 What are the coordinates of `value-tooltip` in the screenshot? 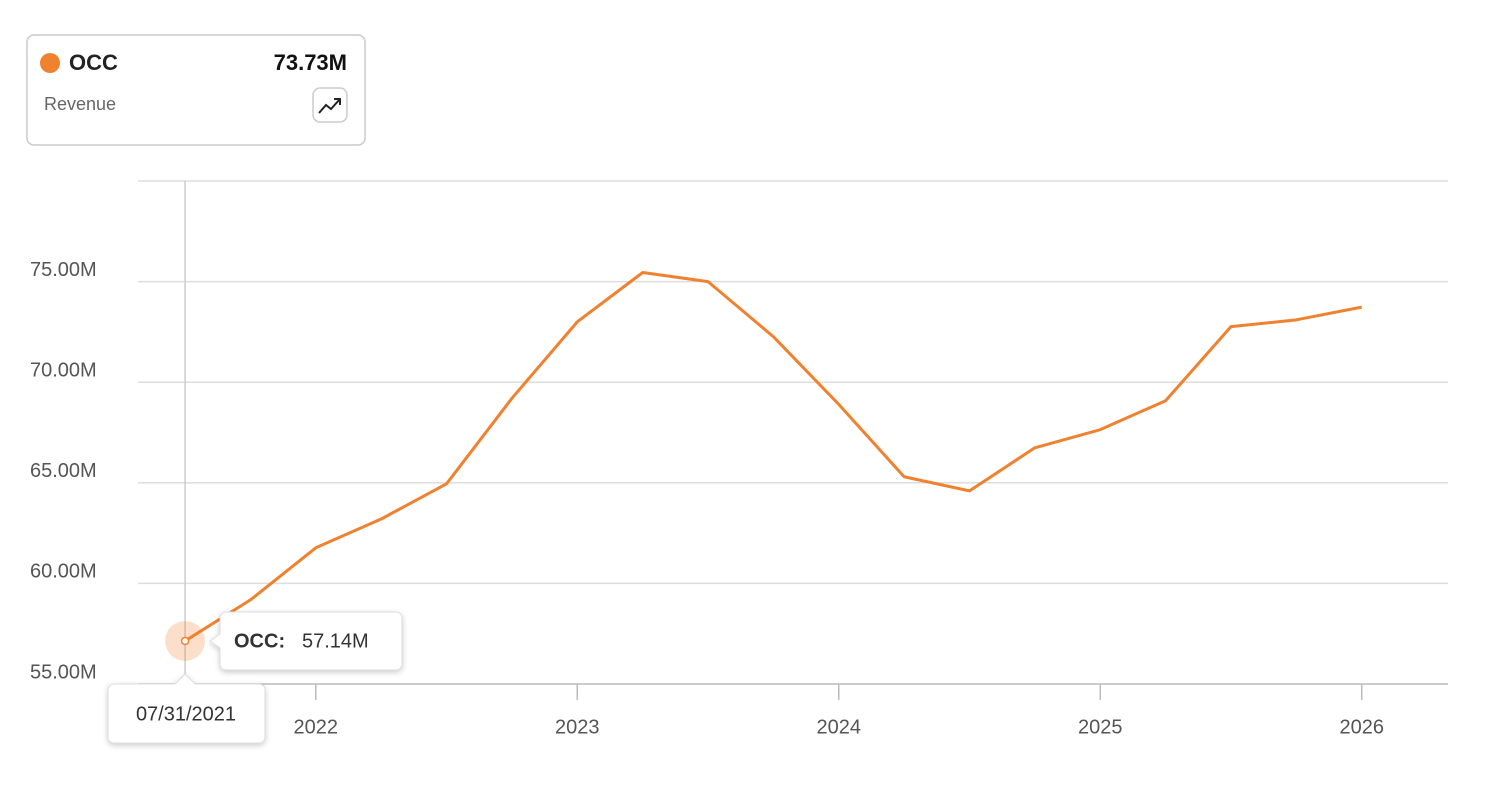 It's located at (306, 641).